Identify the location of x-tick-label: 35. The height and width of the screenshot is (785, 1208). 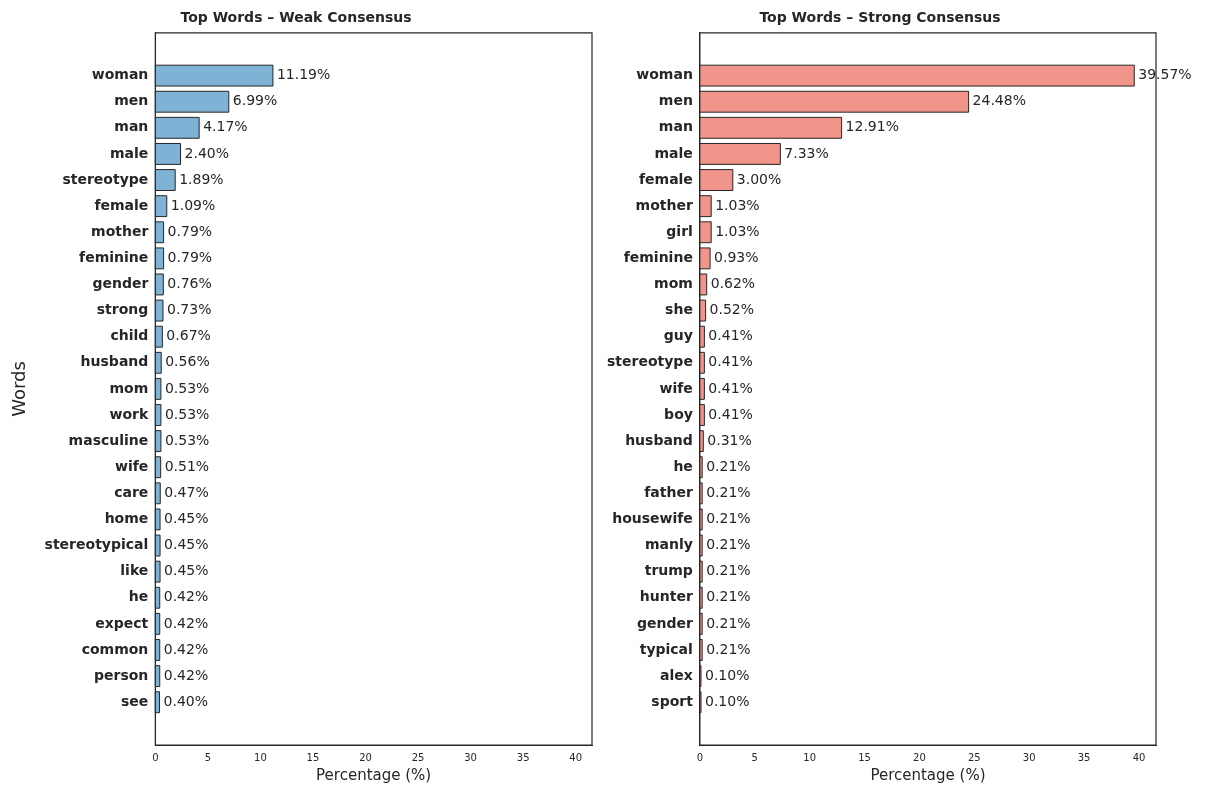
(1084, 757).